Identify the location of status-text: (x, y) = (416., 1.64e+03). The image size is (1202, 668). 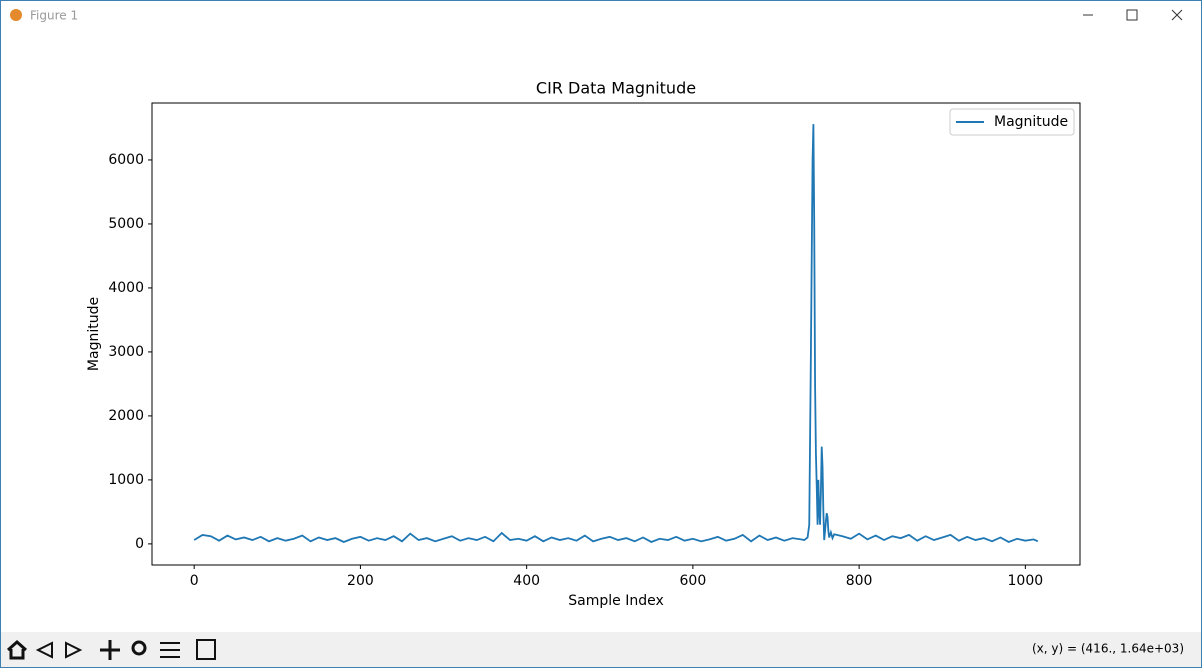
(1108, 649).